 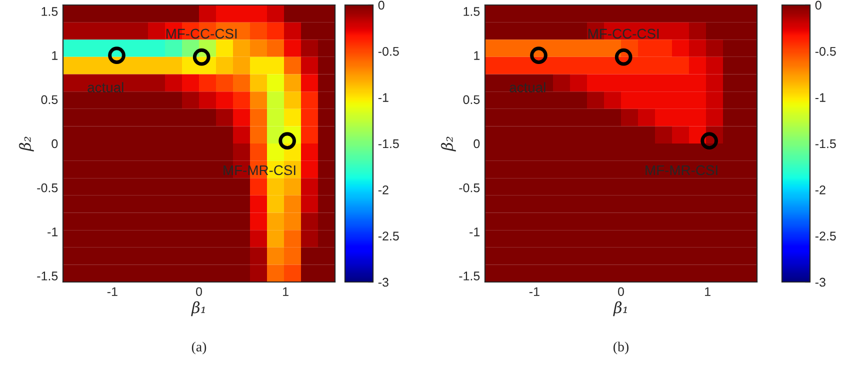 What do you see at coordinates (621, 348) in the screenshot?
I see `text: (b)` at bounding box center [621, 348].